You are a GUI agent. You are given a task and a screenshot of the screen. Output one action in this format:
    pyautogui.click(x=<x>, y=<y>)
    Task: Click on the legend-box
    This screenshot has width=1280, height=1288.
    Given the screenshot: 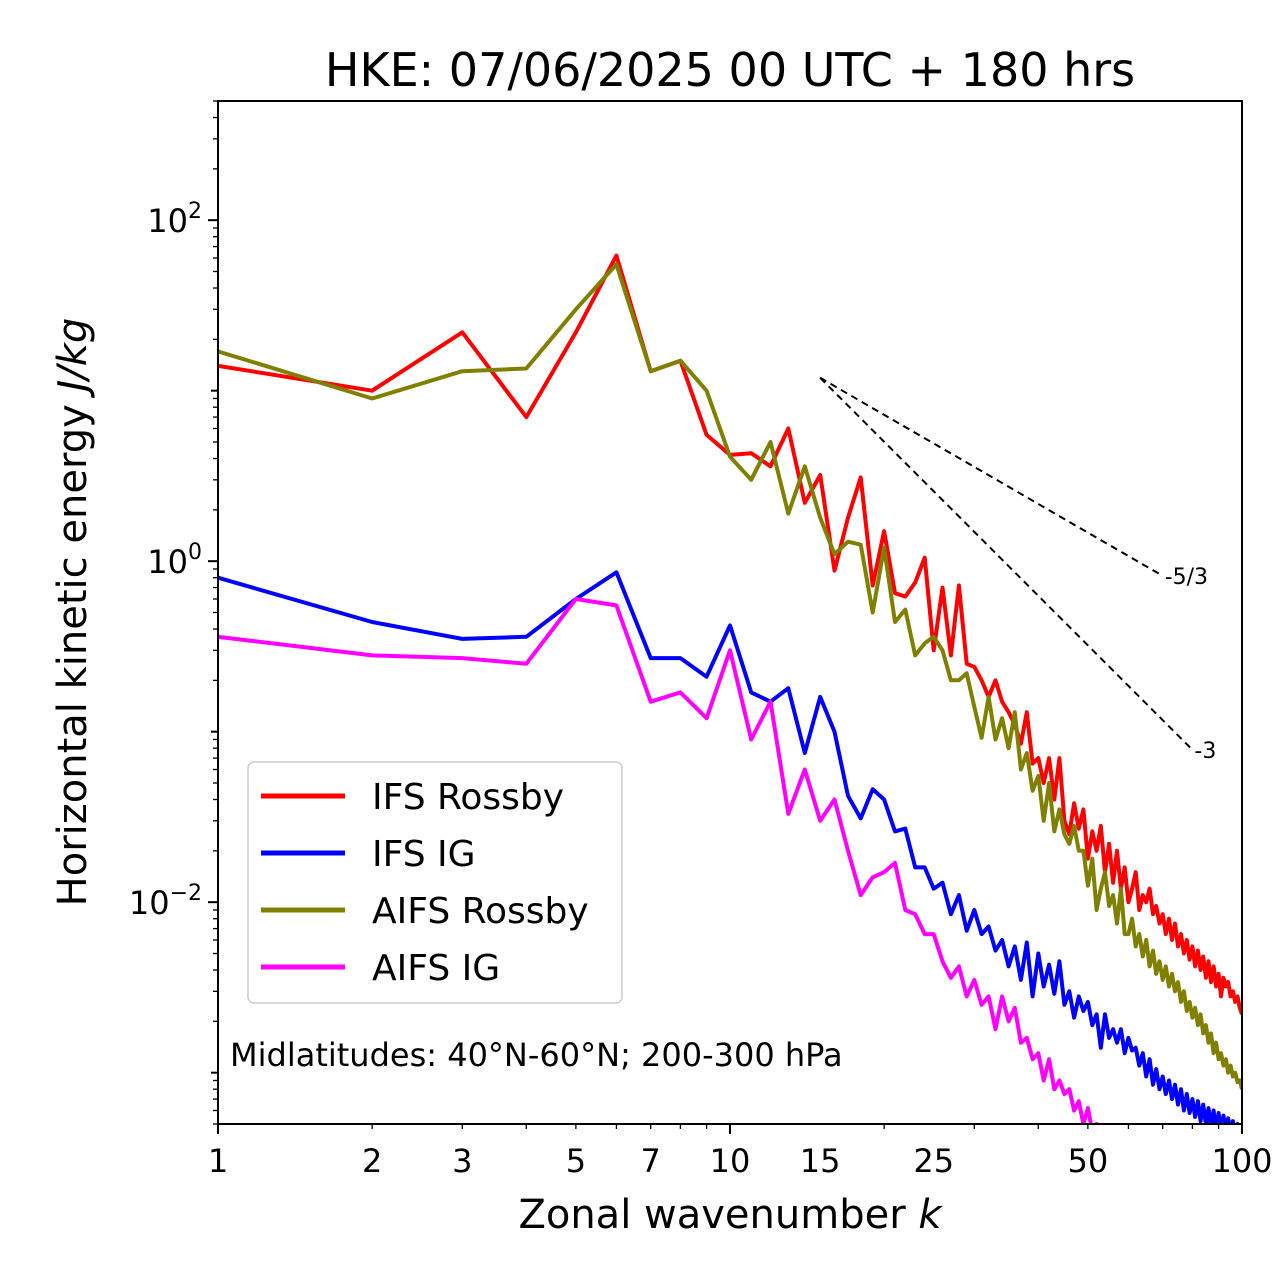 What is the action you would take?
    pyautogui.click(x=435, y=882)
    